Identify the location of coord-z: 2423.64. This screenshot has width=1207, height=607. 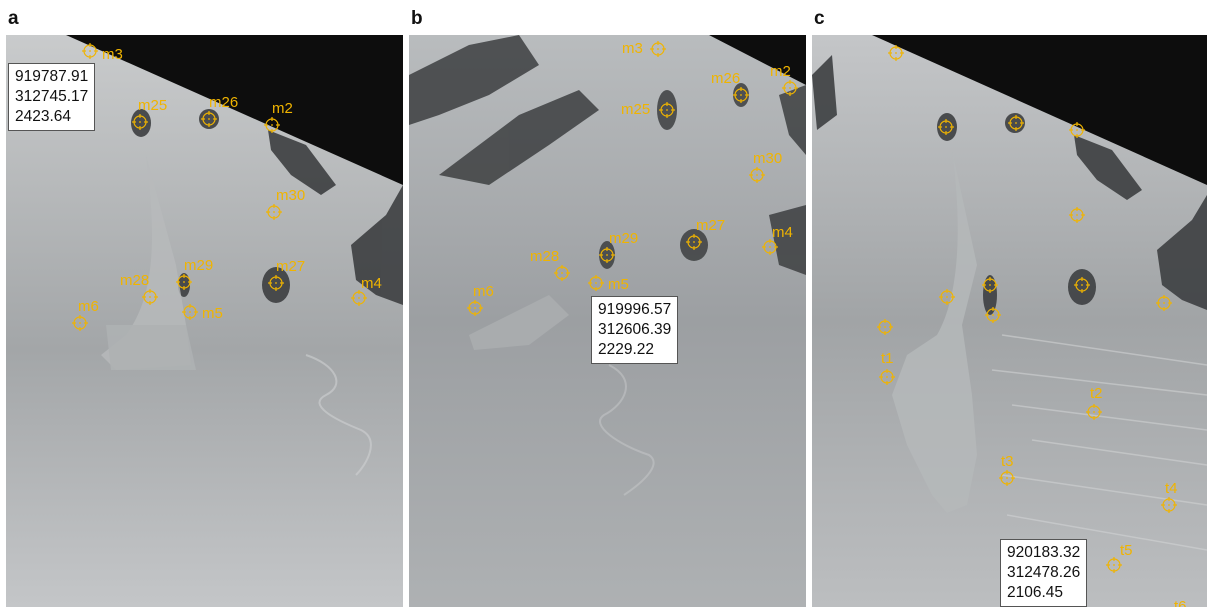
(43, 116).